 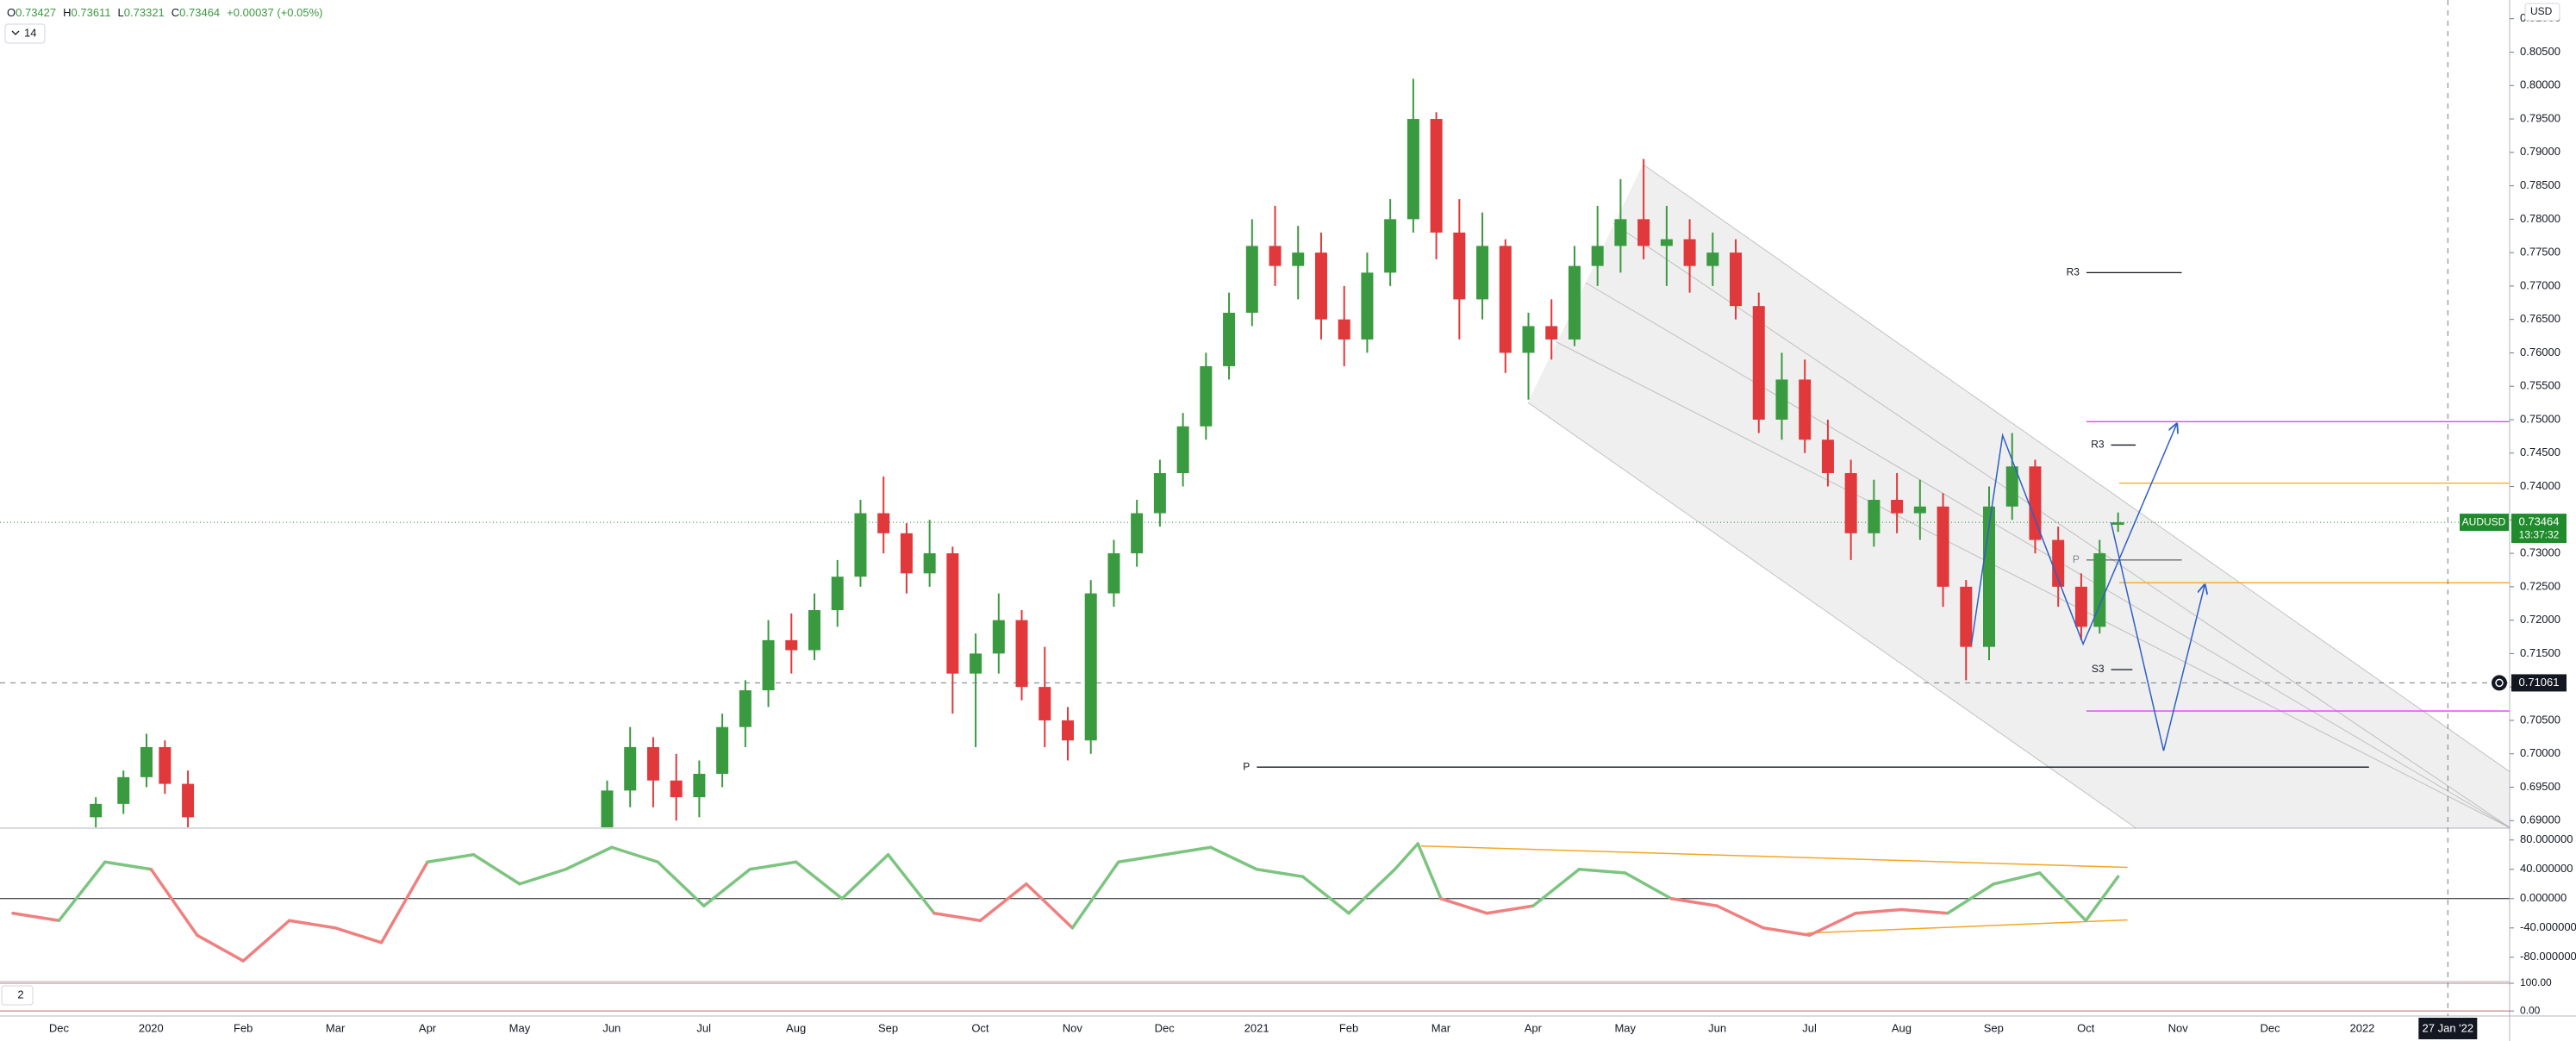 I want to click on y-tick-label: 40.000000, so click(x=2546, y=869).